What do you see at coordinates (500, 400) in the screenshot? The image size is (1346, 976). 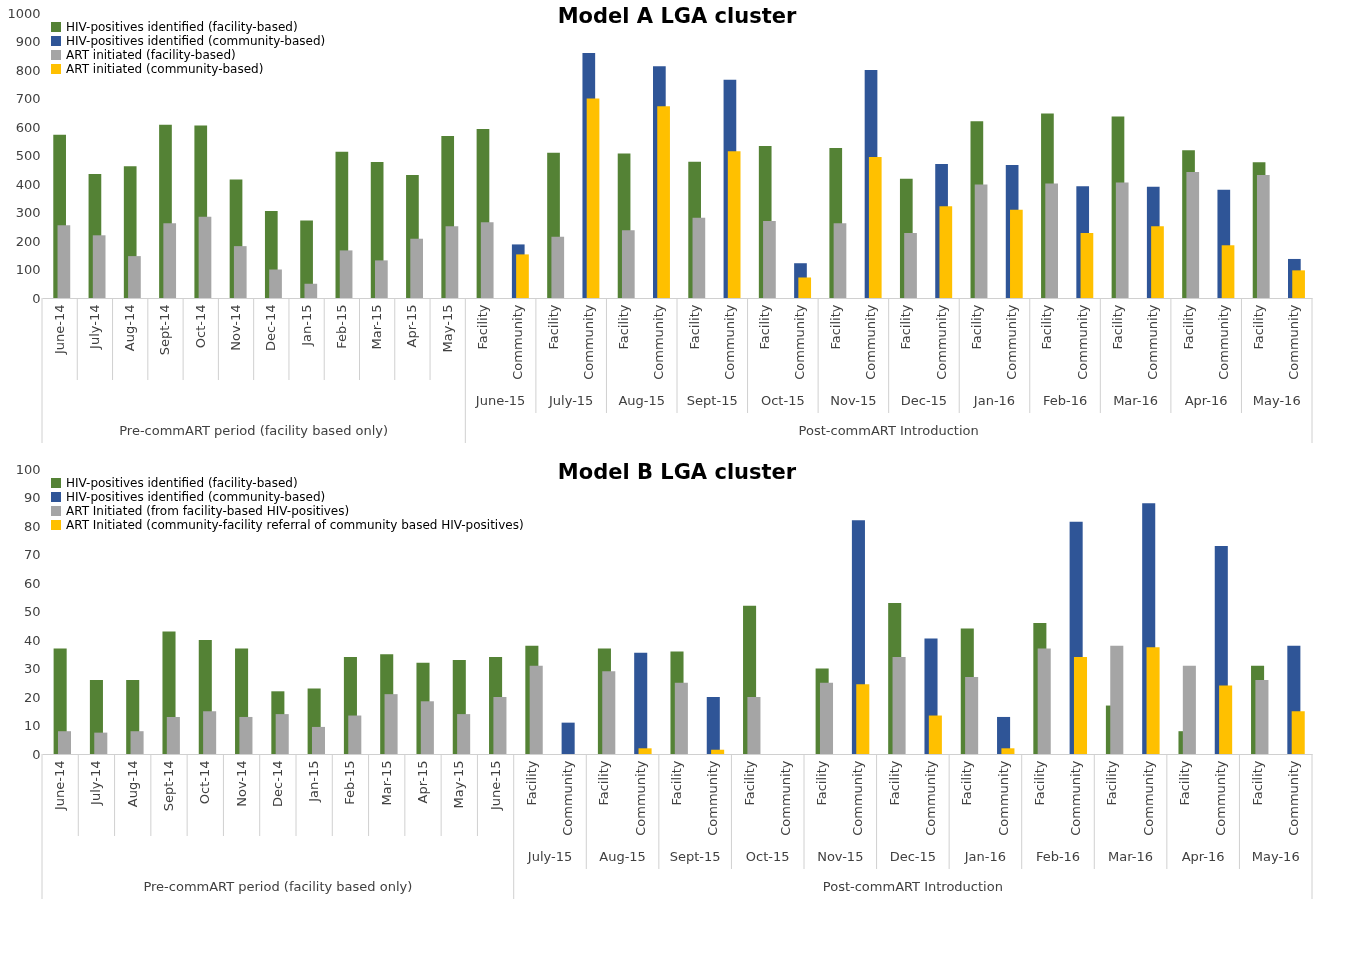 I see `text: June-15` at bounding box center [500, 400].